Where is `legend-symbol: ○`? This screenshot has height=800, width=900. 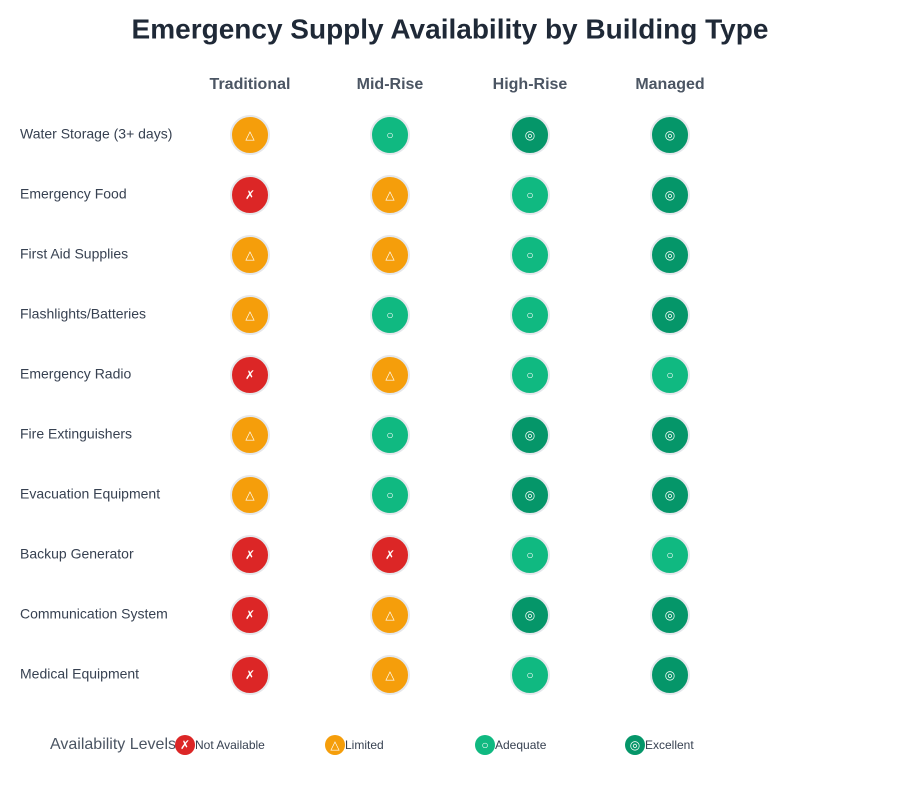 legend-symbol: ○ is located at coordinates (484, 745).